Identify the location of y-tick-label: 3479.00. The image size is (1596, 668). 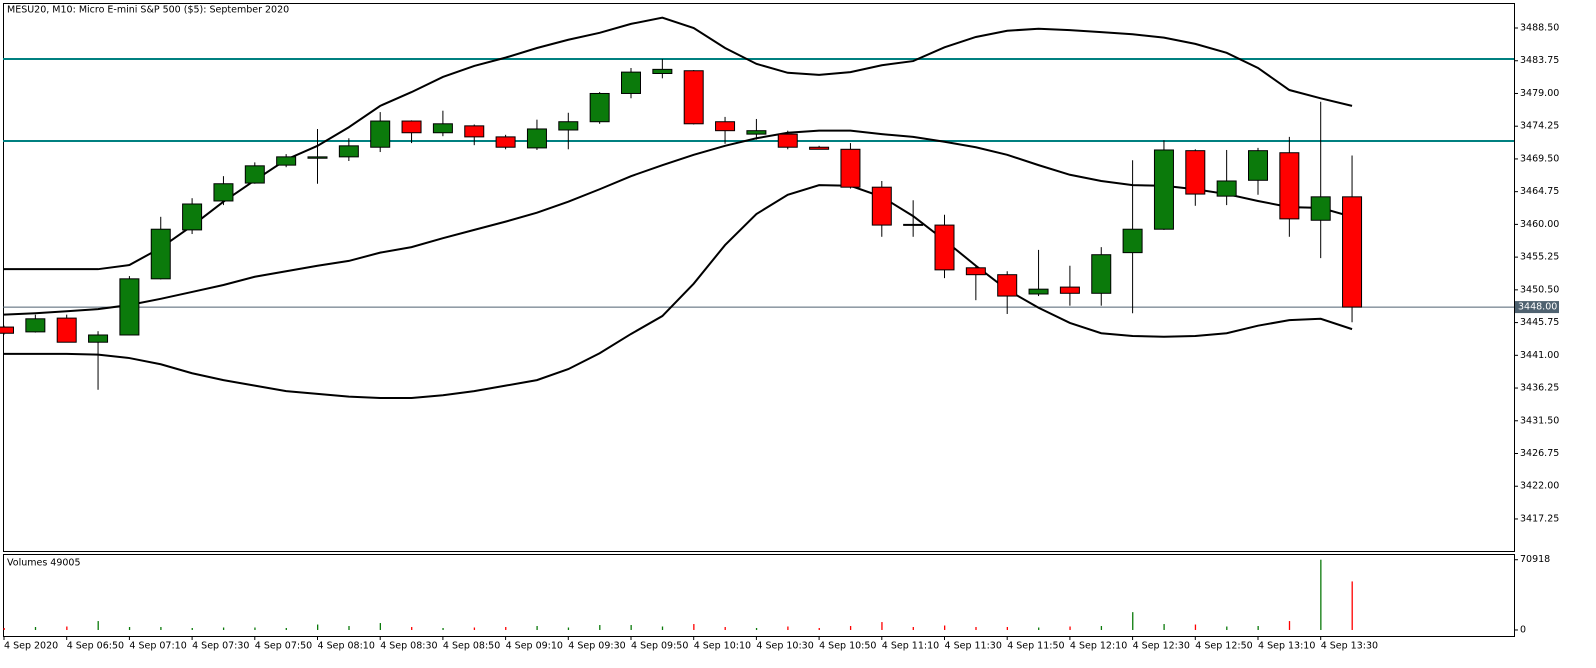
(1539, 93).